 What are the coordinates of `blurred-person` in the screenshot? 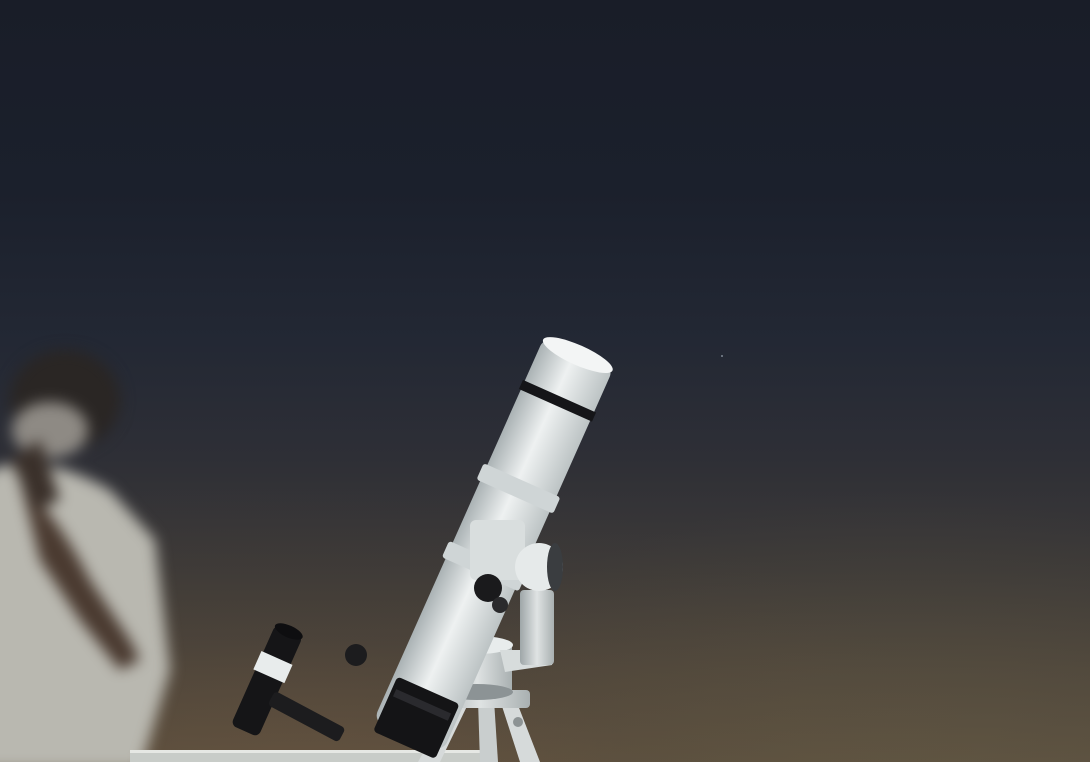 It's located at (85, 556).